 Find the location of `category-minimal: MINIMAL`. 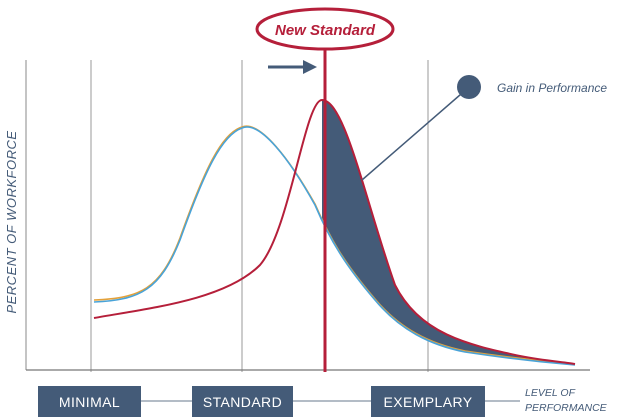

category-minimal: MINIMAL is located at coordinates (89, 401).